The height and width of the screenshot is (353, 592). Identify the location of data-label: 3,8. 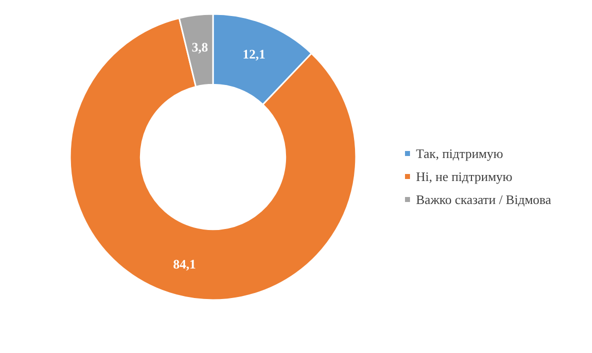
(200, 47).